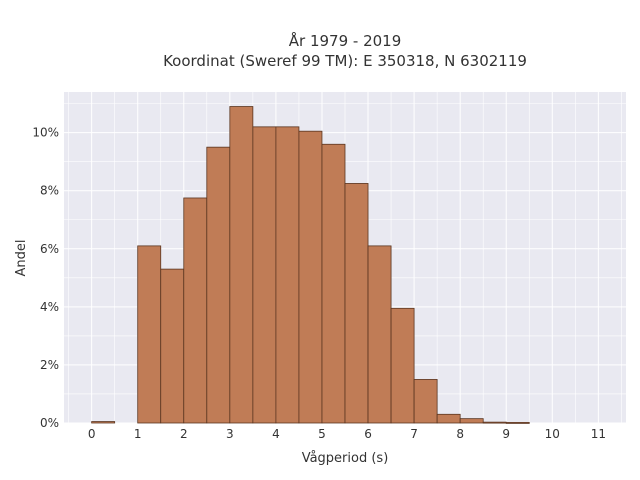  What do you see at coordinates (460, 434) in the screenshot?
I see `x-tick-label: 8` at bounding box center [460, 434].